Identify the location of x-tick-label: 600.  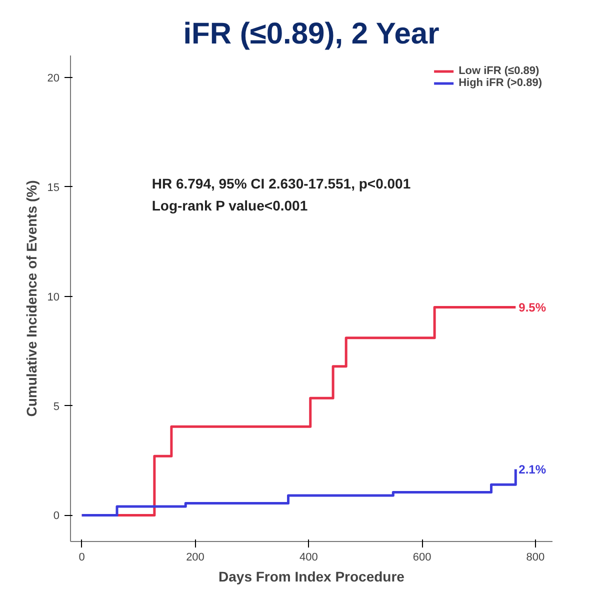
(422, 558).